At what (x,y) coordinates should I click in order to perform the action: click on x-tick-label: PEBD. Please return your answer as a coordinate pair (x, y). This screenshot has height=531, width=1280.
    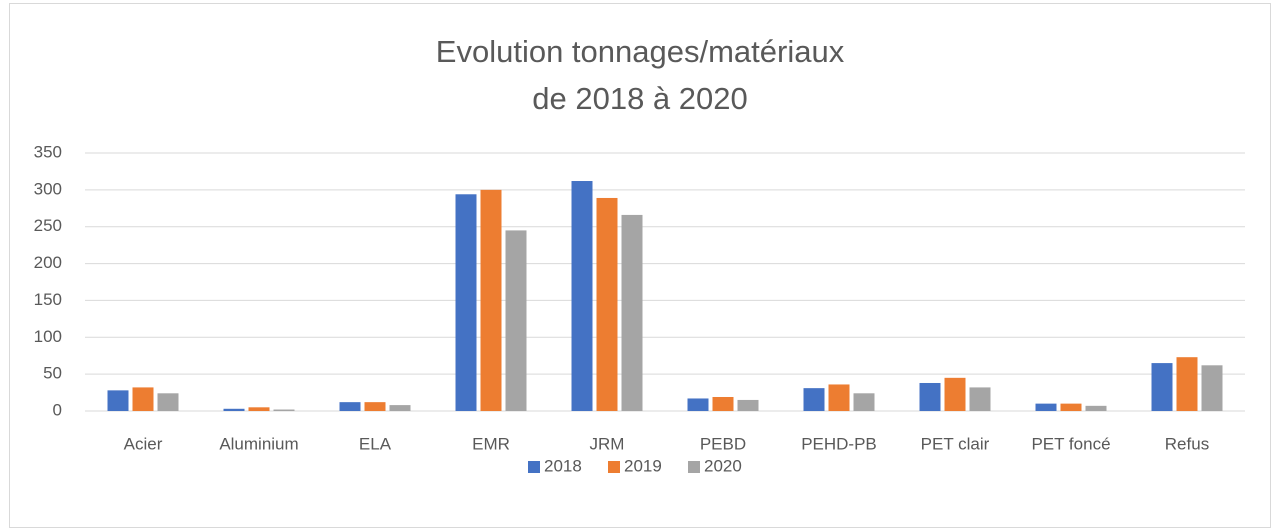
    Looking at the image, I should click on (723, 443).